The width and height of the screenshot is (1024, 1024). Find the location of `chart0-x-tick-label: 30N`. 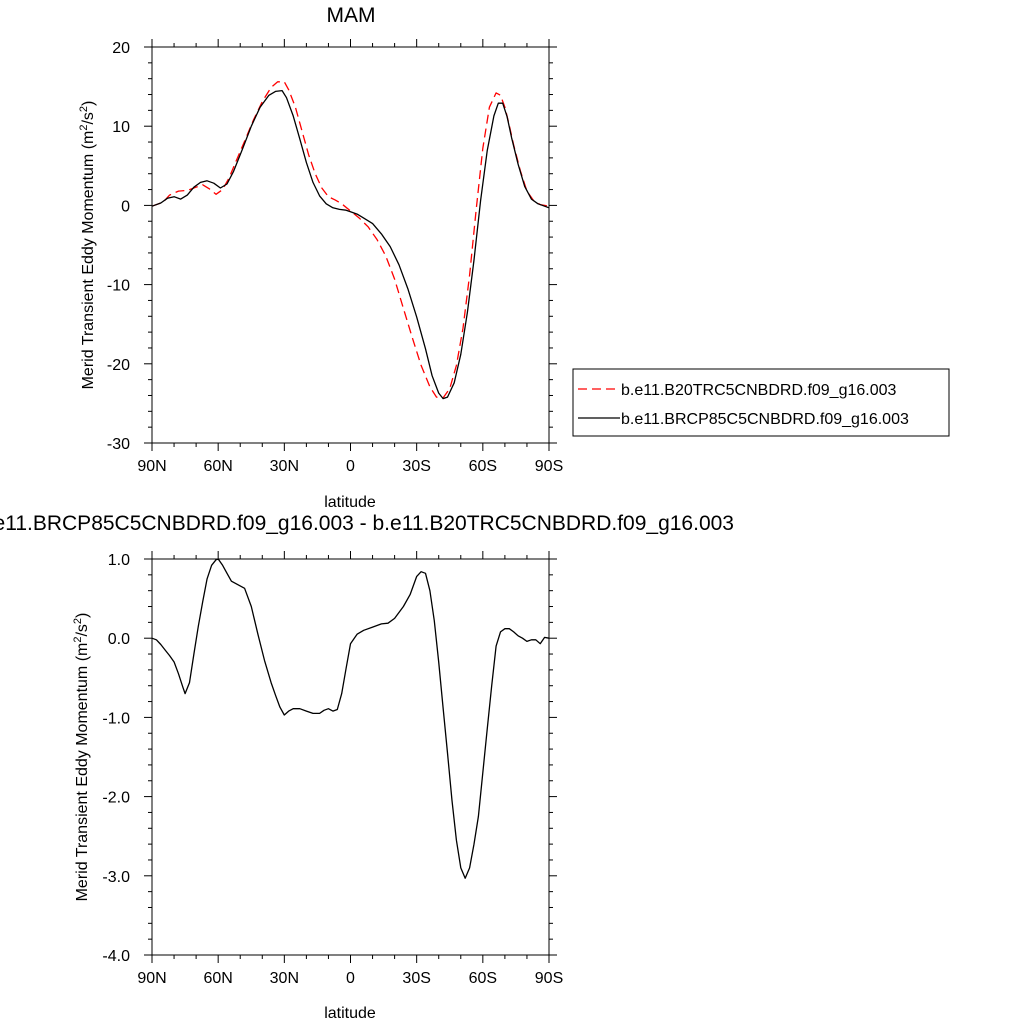

chart0-x-tick-label: 30N is located at coordinates (284, 466).